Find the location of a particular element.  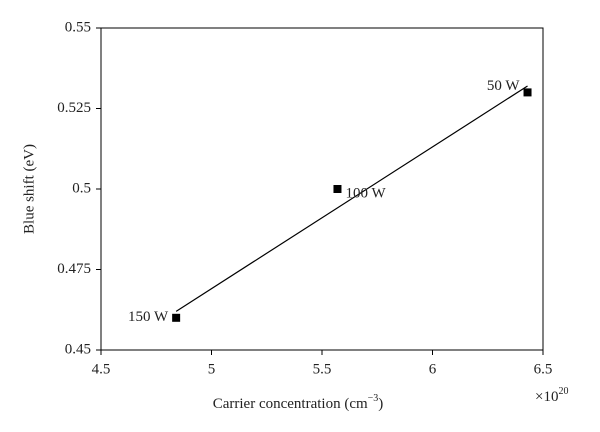

x-multiplier-base: ×10 is located at coordinates (546, 397).